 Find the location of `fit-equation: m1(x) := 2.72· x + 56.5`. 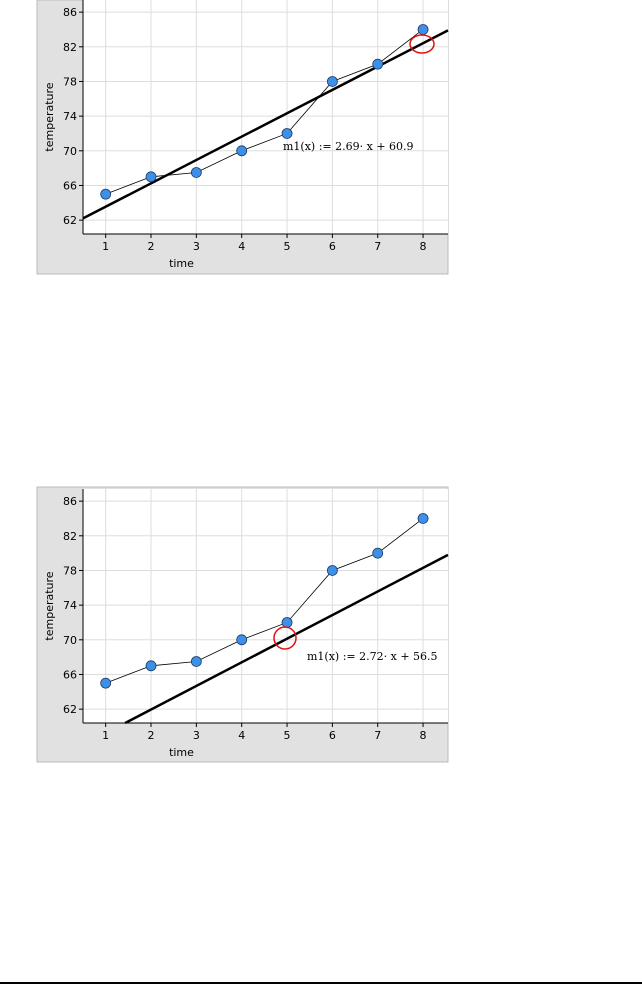

fit-equation: m1(x) := 2.72· x + 56.5 is located at coordinates (372, 656).